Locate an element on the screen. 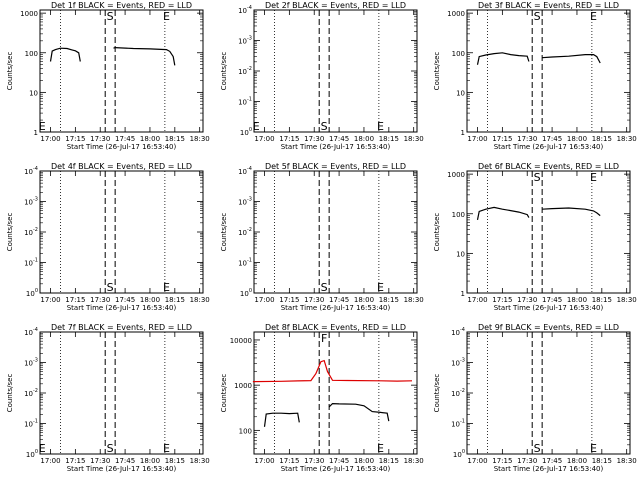 This screenshot has width=640, height=480. y-tick-label: 1000 is located at coordinates (456, 14).